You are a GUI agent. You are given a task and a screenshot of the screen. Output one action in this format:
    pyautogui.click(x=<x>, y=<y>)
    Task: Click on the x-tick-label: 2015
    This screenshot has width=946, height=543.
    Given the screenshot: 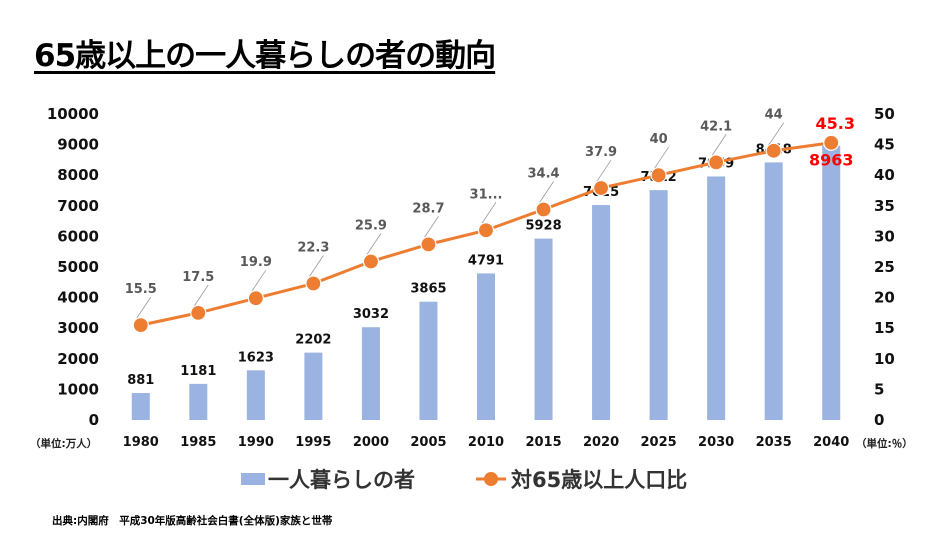 What is the action you would take?
    pyautogui.click(x=543, y=442)
    